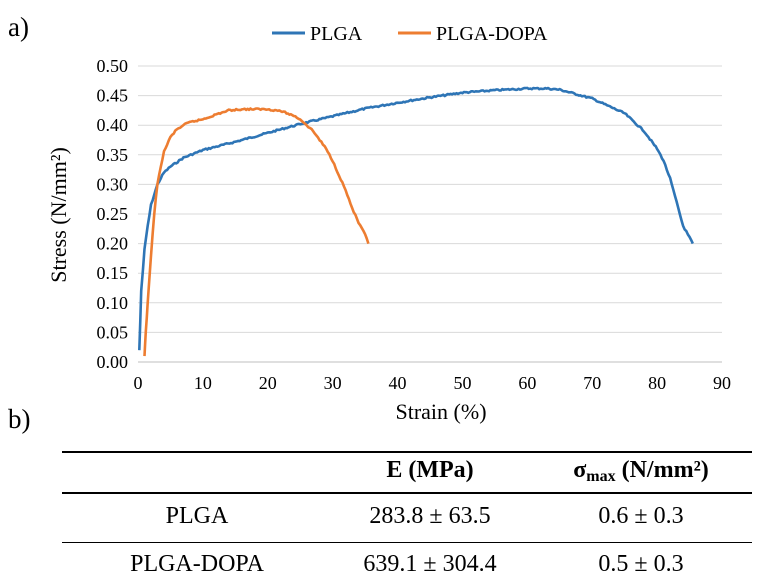  I want to click on x-tick-label: 0, so click(138, 383).